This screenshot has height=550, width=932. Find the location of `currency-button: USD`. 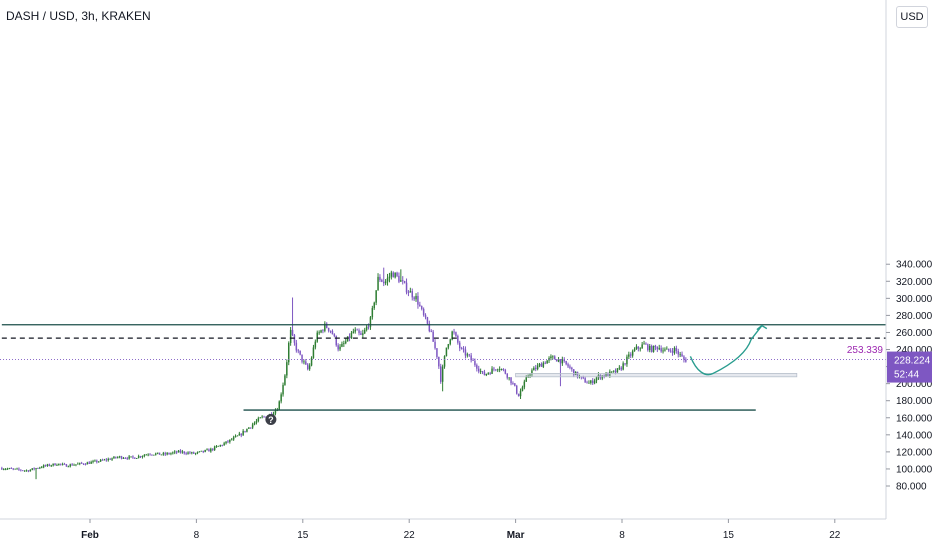

currency-button: USD is located at coordinates (912, 17).